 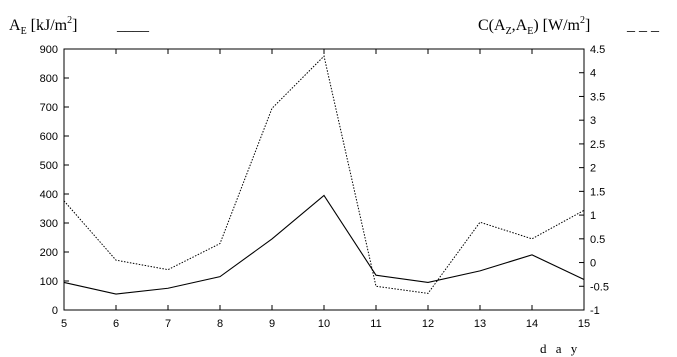 What do you see at coordinates (593, 74) in the screenshot?
I see `right-tick-label: 4` at bounding box center [593, 74].